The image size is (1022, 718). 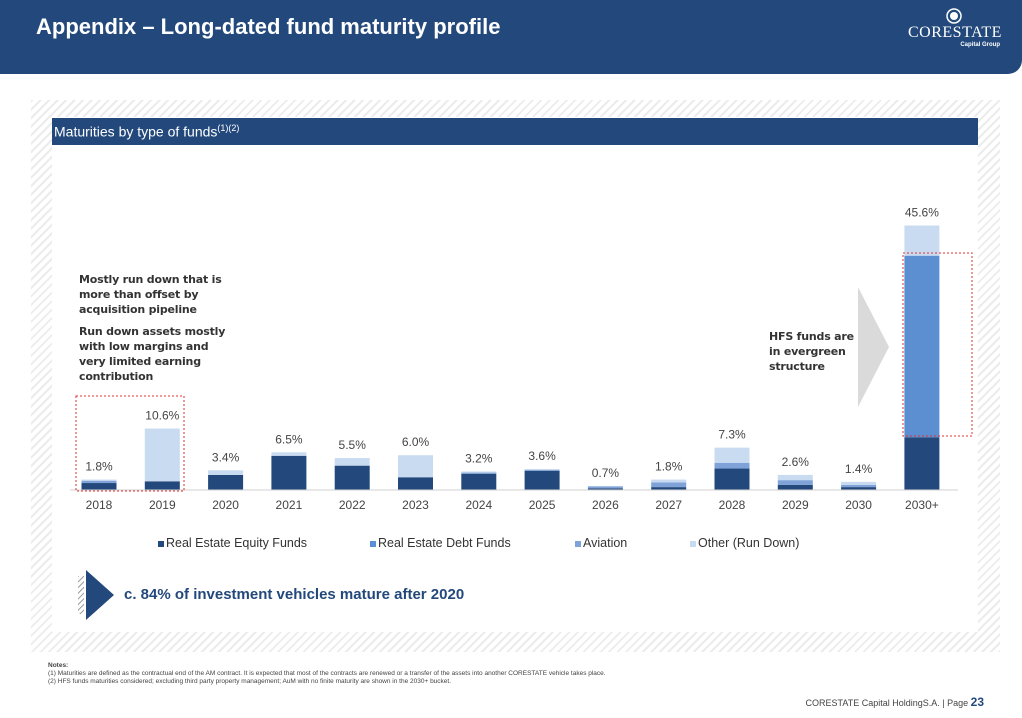 I want to click on legend-swatch-other, so click(x=693, y=543).